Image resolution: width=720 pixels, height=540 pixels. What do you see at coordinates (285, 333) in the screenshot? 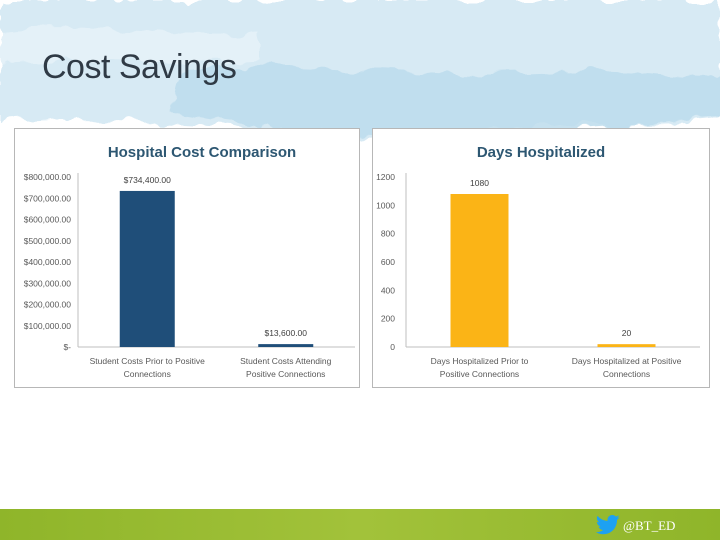
I see `data-label: $13,600.00` at bounding box center [285, 333].